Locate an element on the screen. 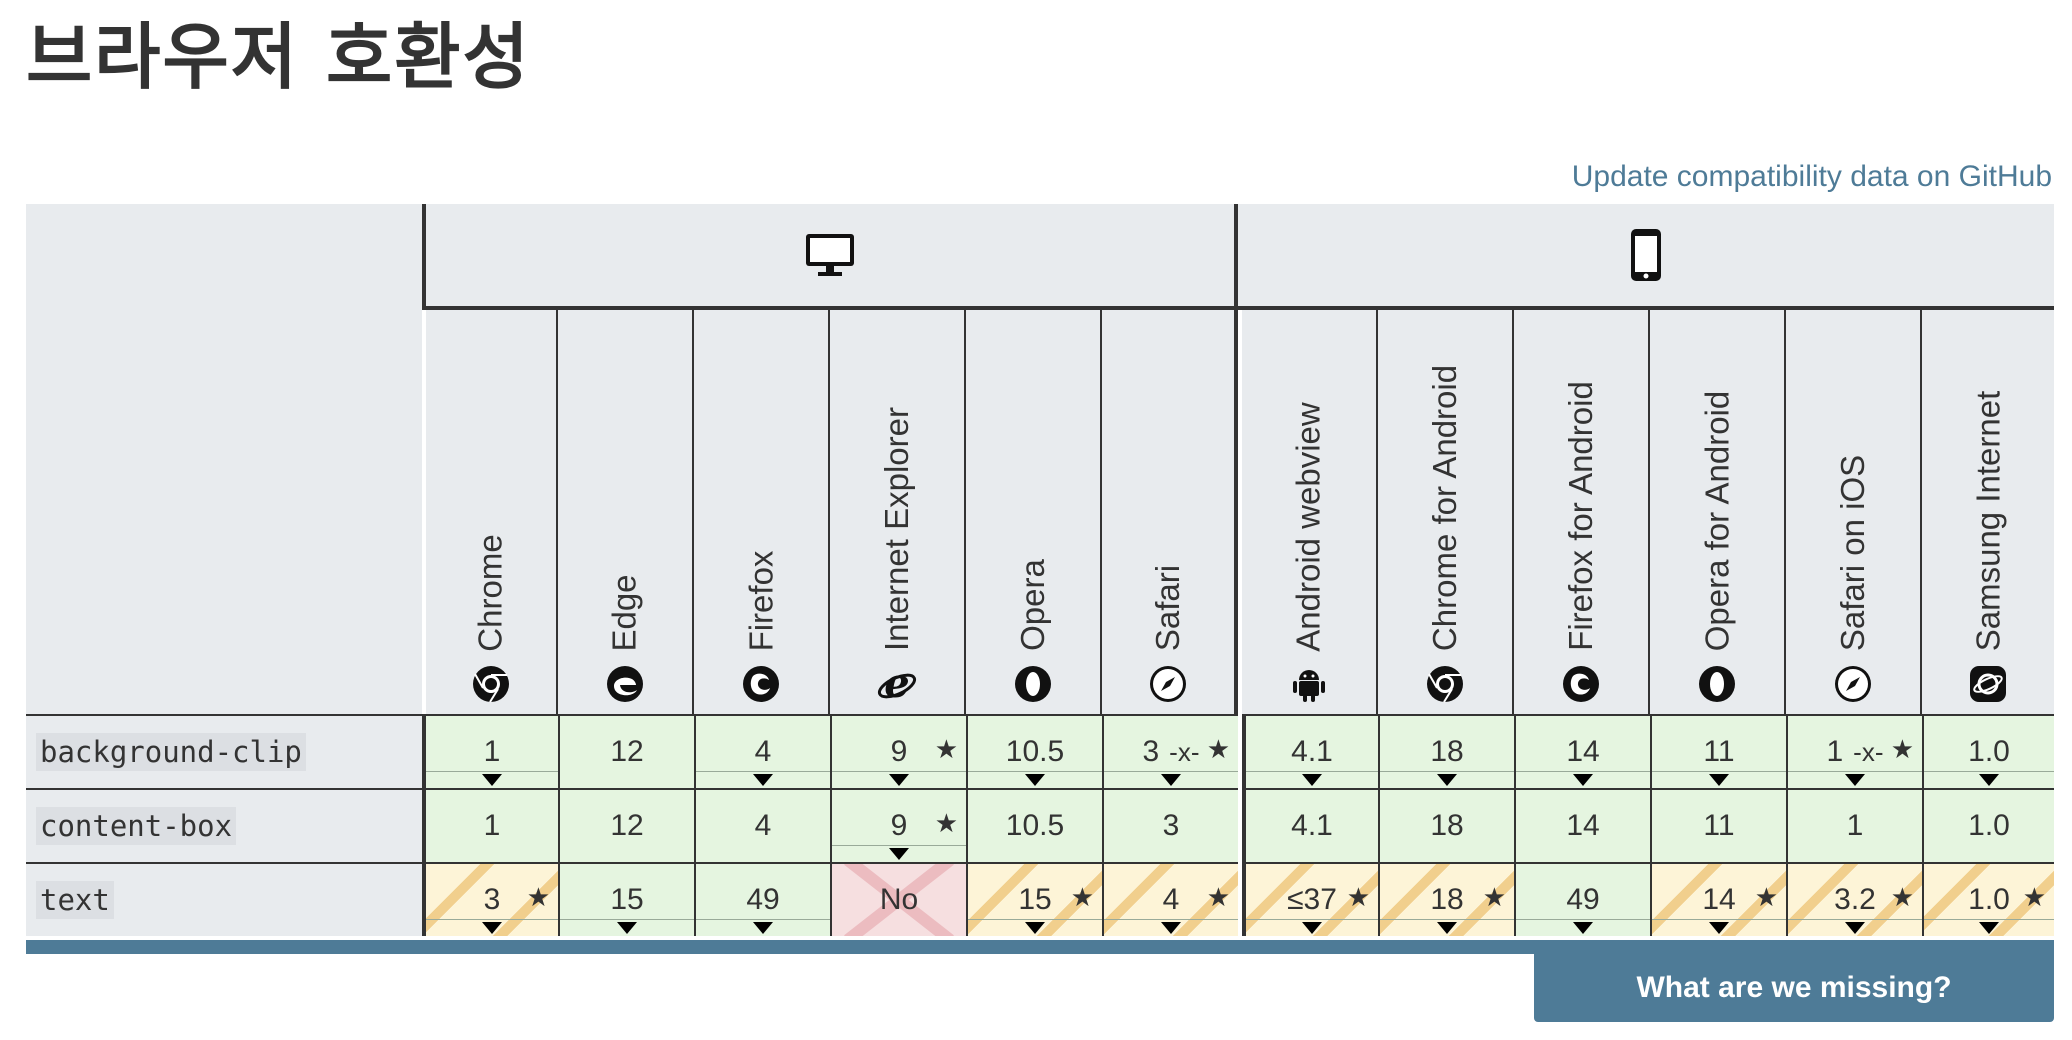 The width and height of the screenshot is (2072, 1040). safari-icon is located at coordinates (1853, 684).